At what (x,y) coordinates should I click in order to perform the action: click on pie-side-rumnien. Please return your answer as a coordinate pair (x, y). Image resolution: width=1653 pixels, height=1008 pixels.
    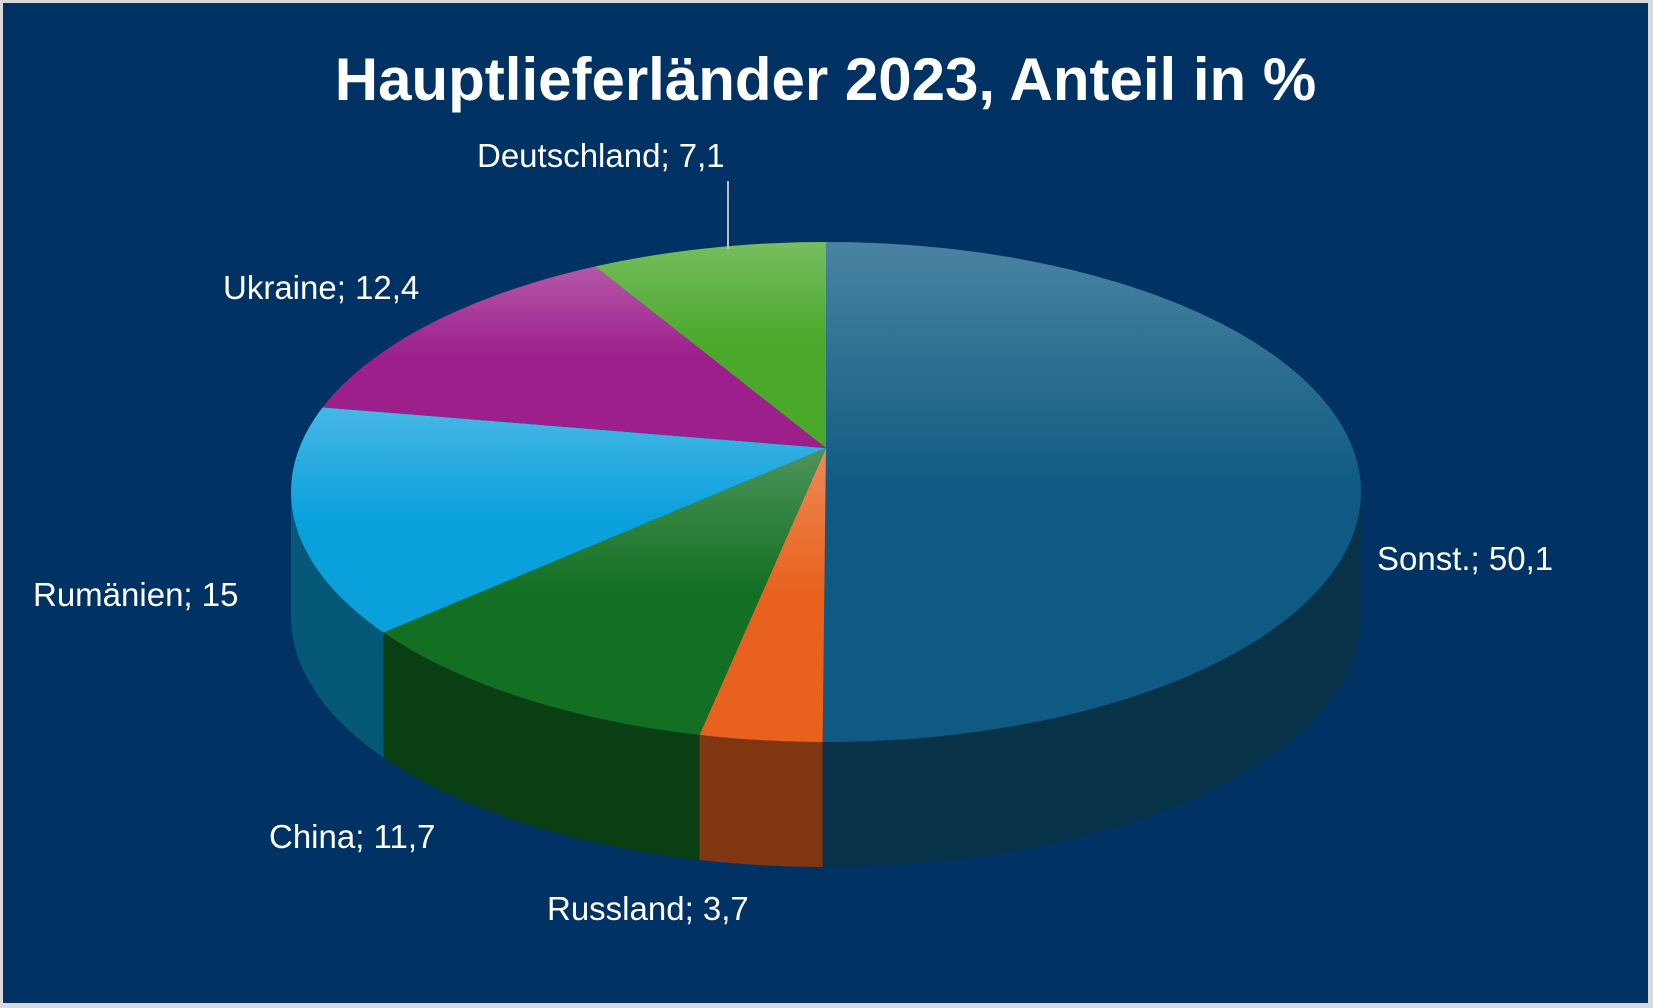
    Looking at the image, I should click on (337, 625).